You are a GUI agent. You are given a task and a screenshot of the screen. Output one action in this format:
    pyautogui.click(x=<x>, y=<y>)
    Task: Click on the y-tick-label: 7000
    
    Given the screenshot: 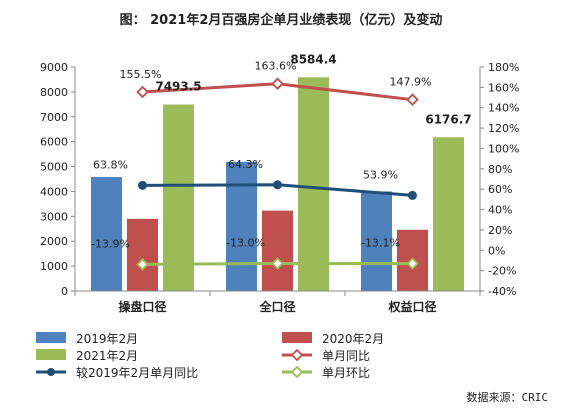 What is the action you would take?
    pyautogui.click(x=54, y=117)
    